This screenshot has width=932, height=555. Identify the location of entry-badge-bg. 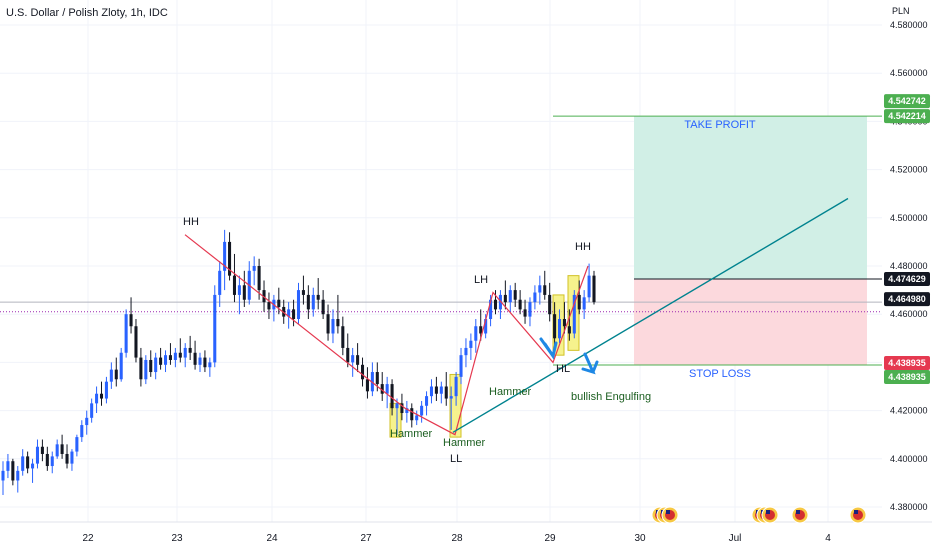
(907, 279).